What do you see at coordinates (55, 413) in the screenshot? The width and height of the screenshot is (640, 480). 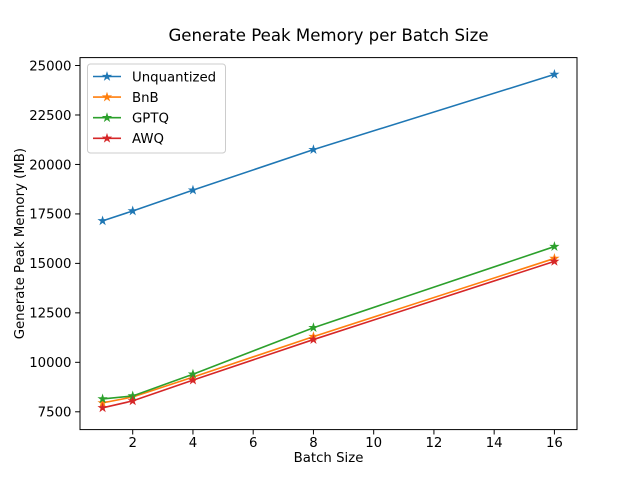 I see `y-tick-label: 7500` at bounding box center [55, 413].